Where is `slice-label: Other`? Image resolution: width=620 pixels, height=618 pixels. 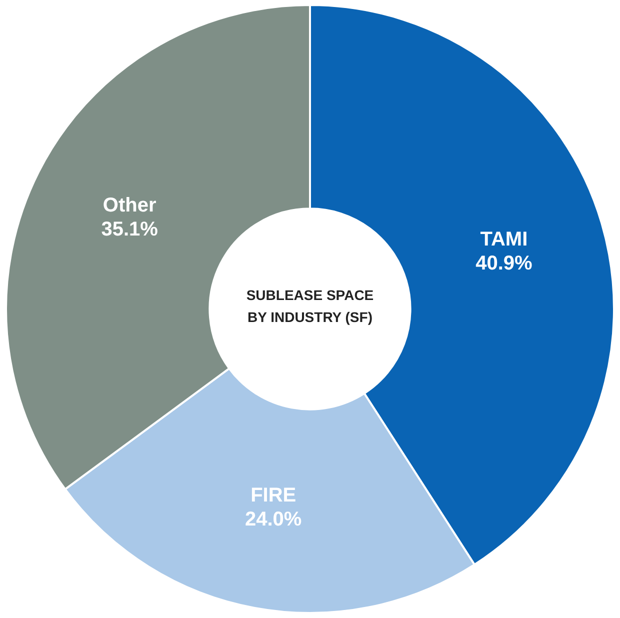 slice-label: Other is located at coordinates (129, 205).